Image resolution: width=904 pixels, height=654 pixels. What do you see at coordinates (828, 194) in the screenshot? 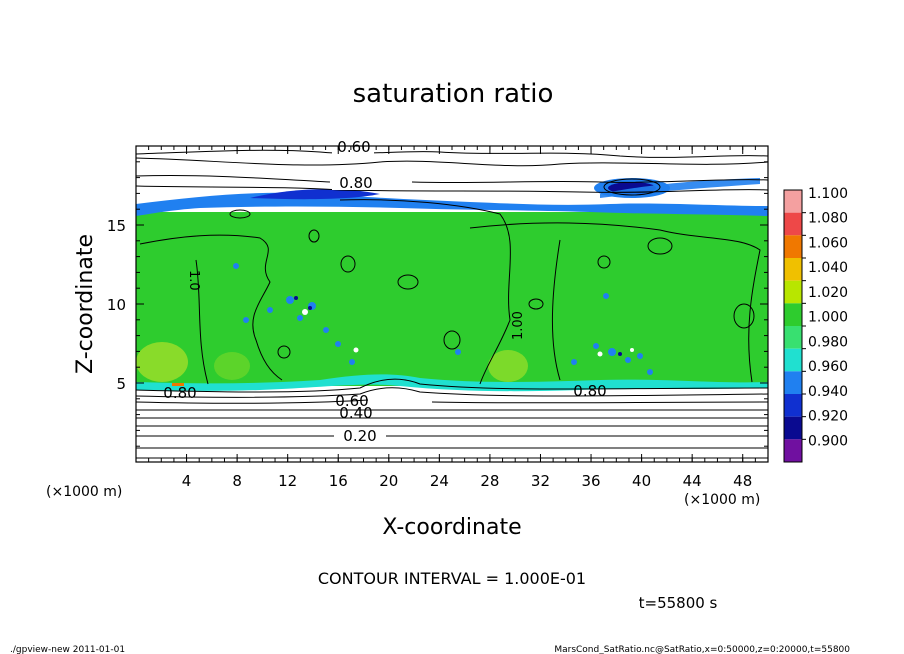
I see `colorbar-label: 1.100` at bounding box center [828, 194].